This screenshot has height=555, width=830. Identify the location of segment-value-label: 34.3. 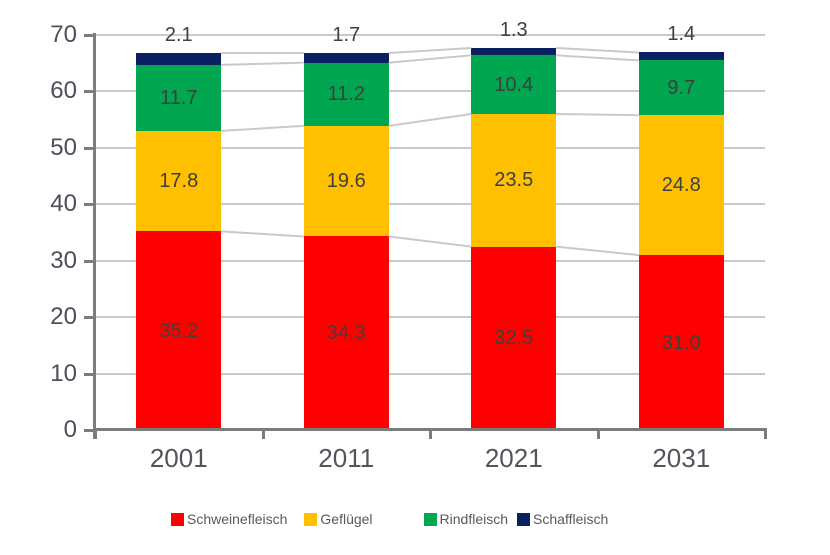
(346, 333).